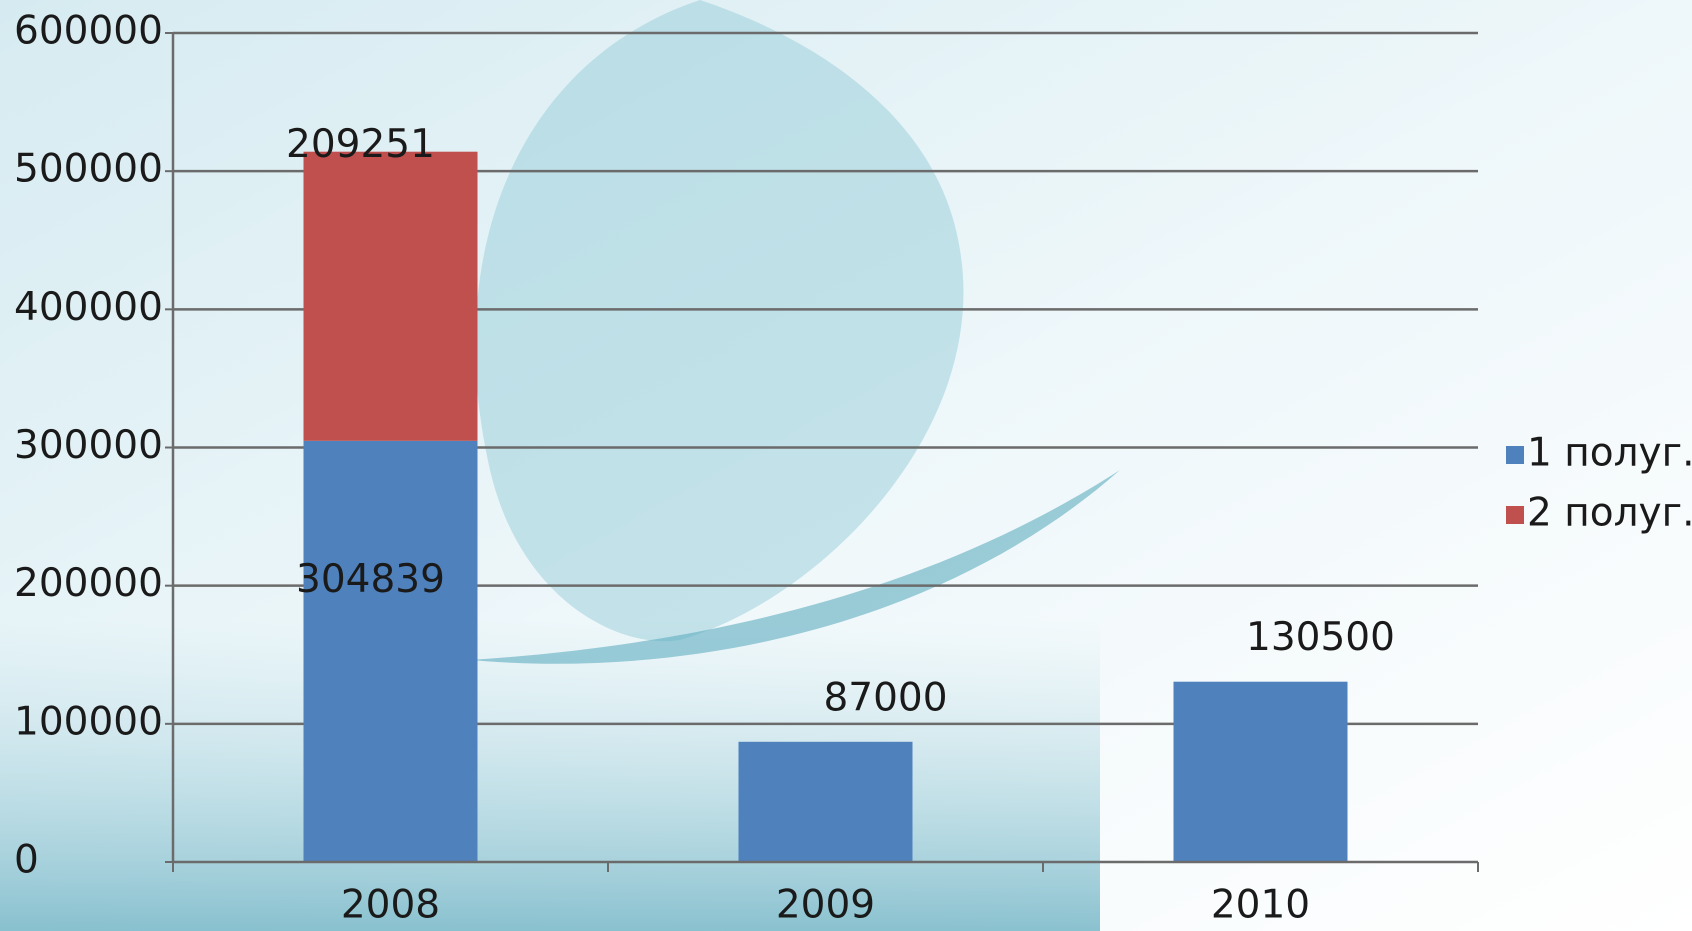 The height and width of the screenshot is (931, 1692). What do you see at coordinates (885, 697) in the screenshot?
I see `data-label: 87000` at bounding box center [885, 697].